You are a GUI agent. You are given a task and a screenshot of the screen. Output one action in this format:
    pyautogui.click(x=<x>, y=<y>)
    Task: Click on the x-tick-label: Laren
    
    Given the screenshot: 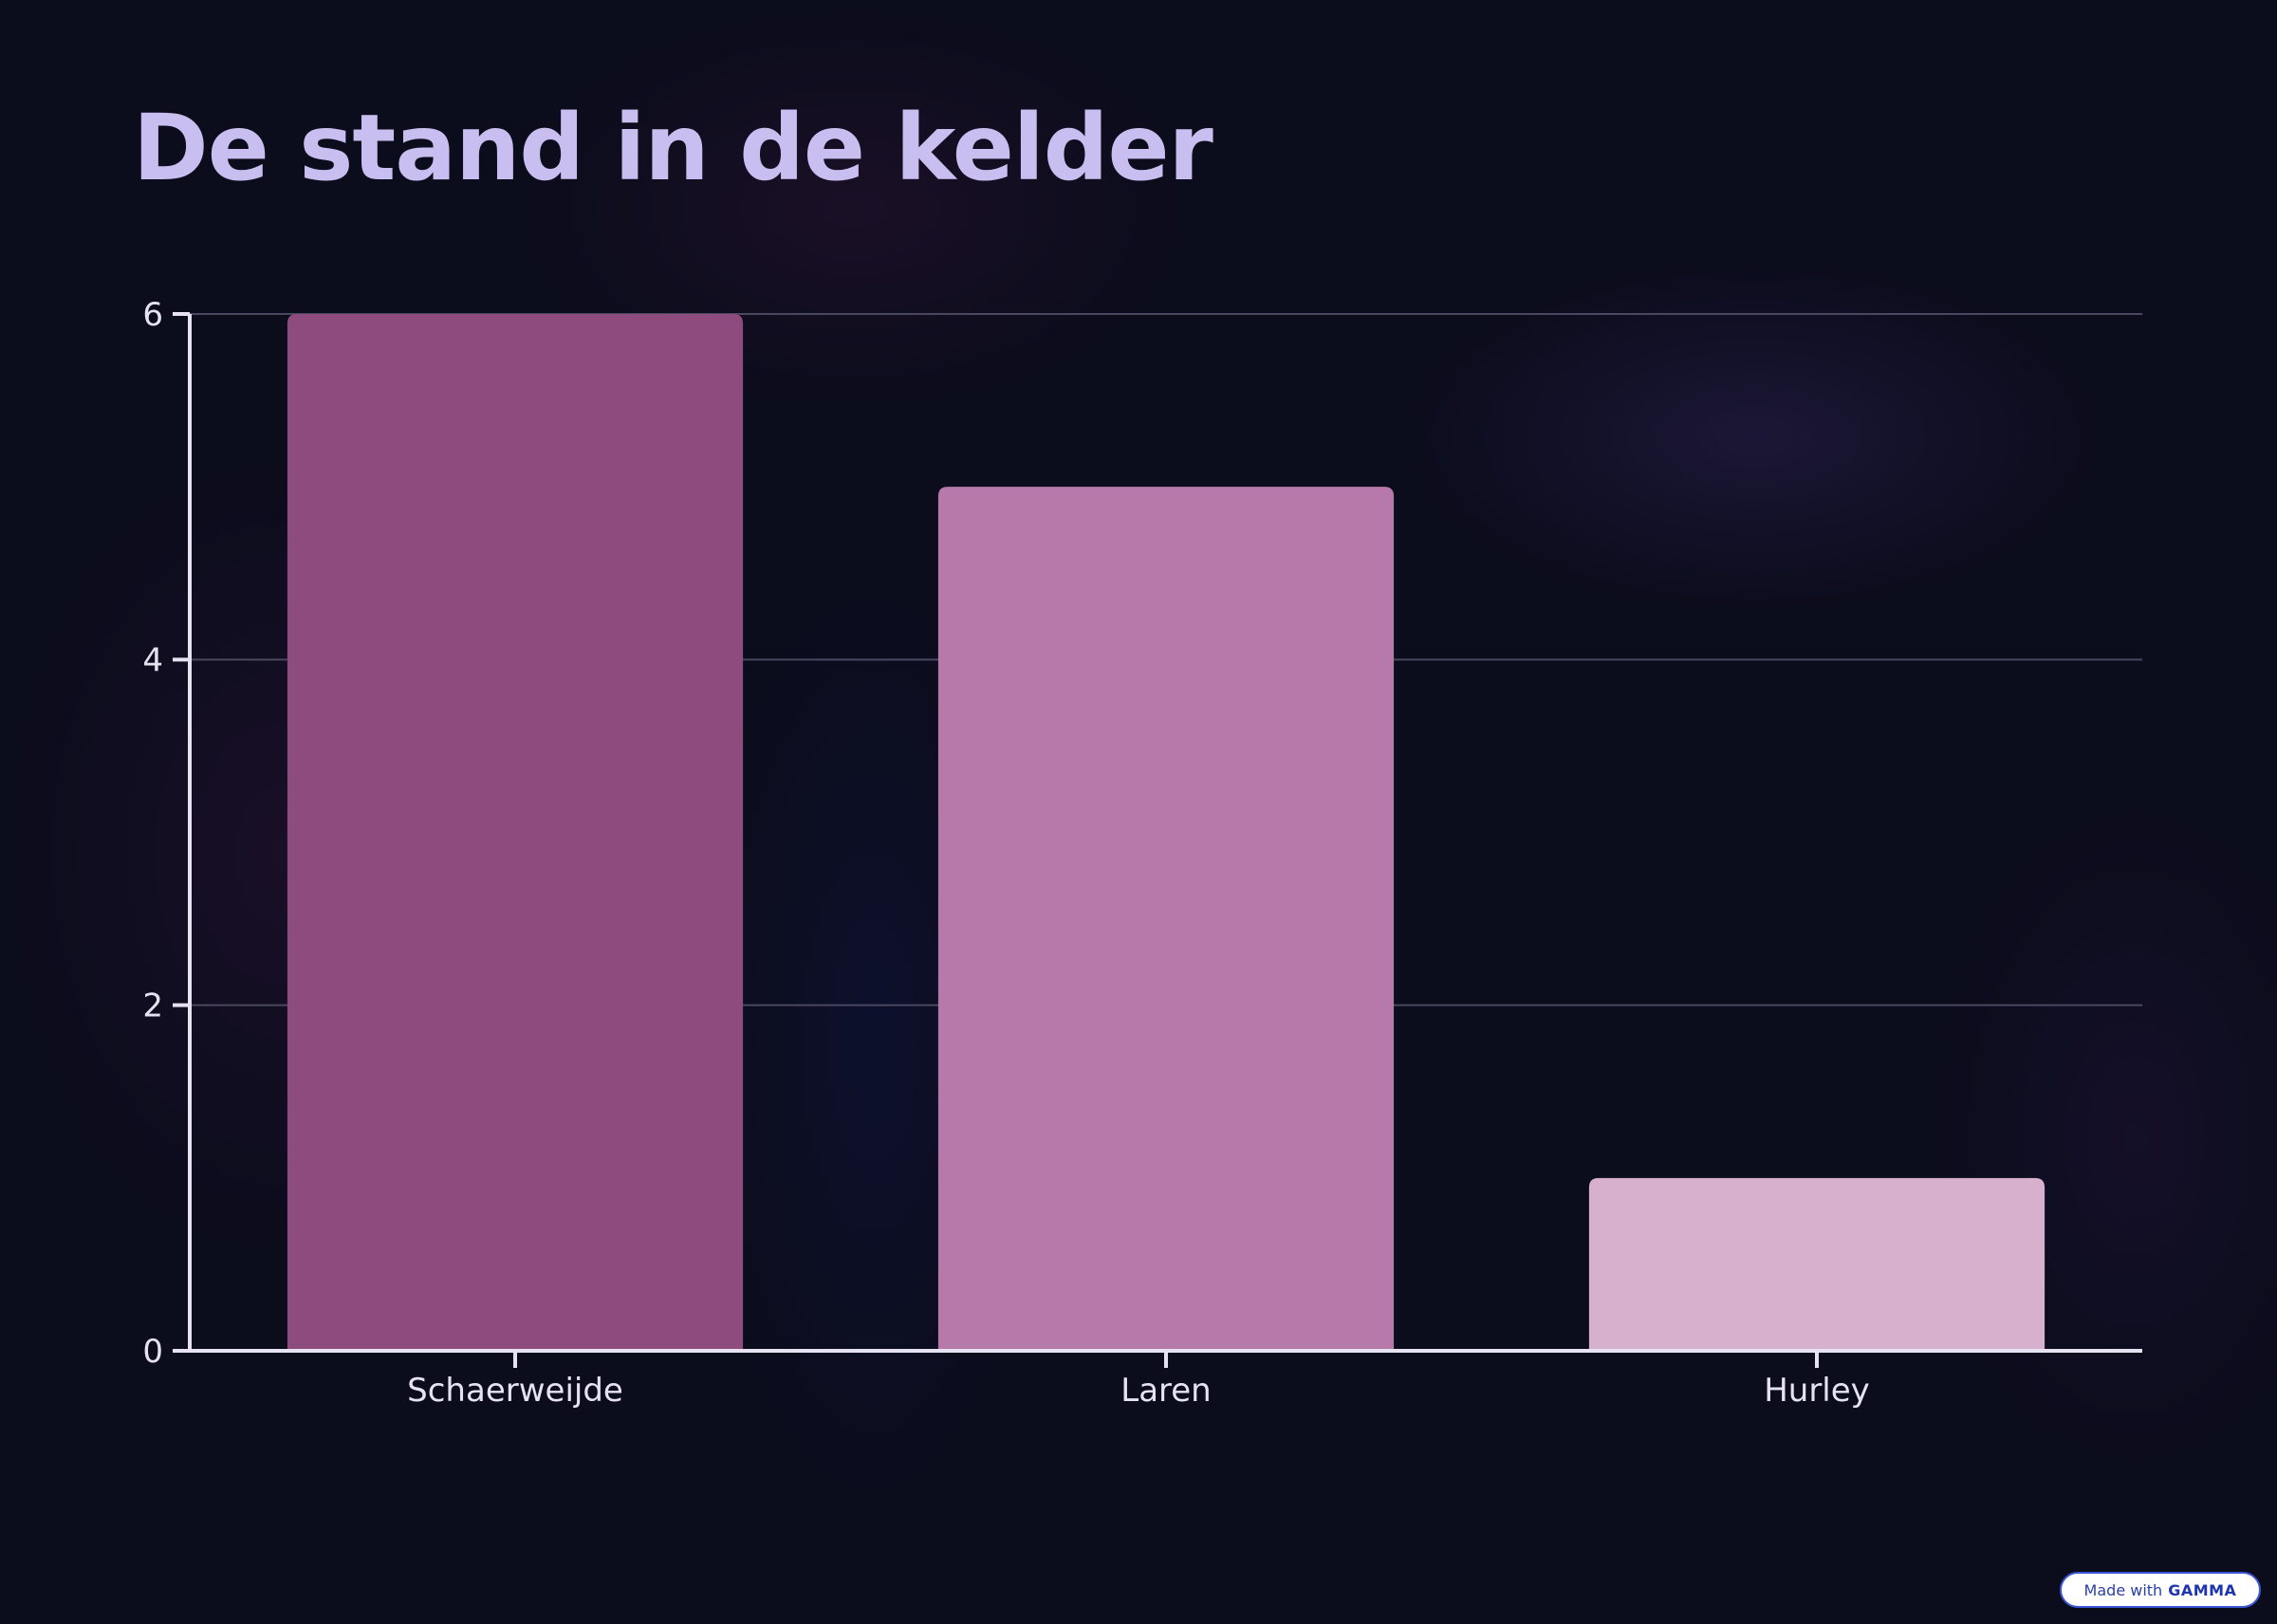 What is the action you would take?
    pyautogui.click(x=1165, y=1391)
    